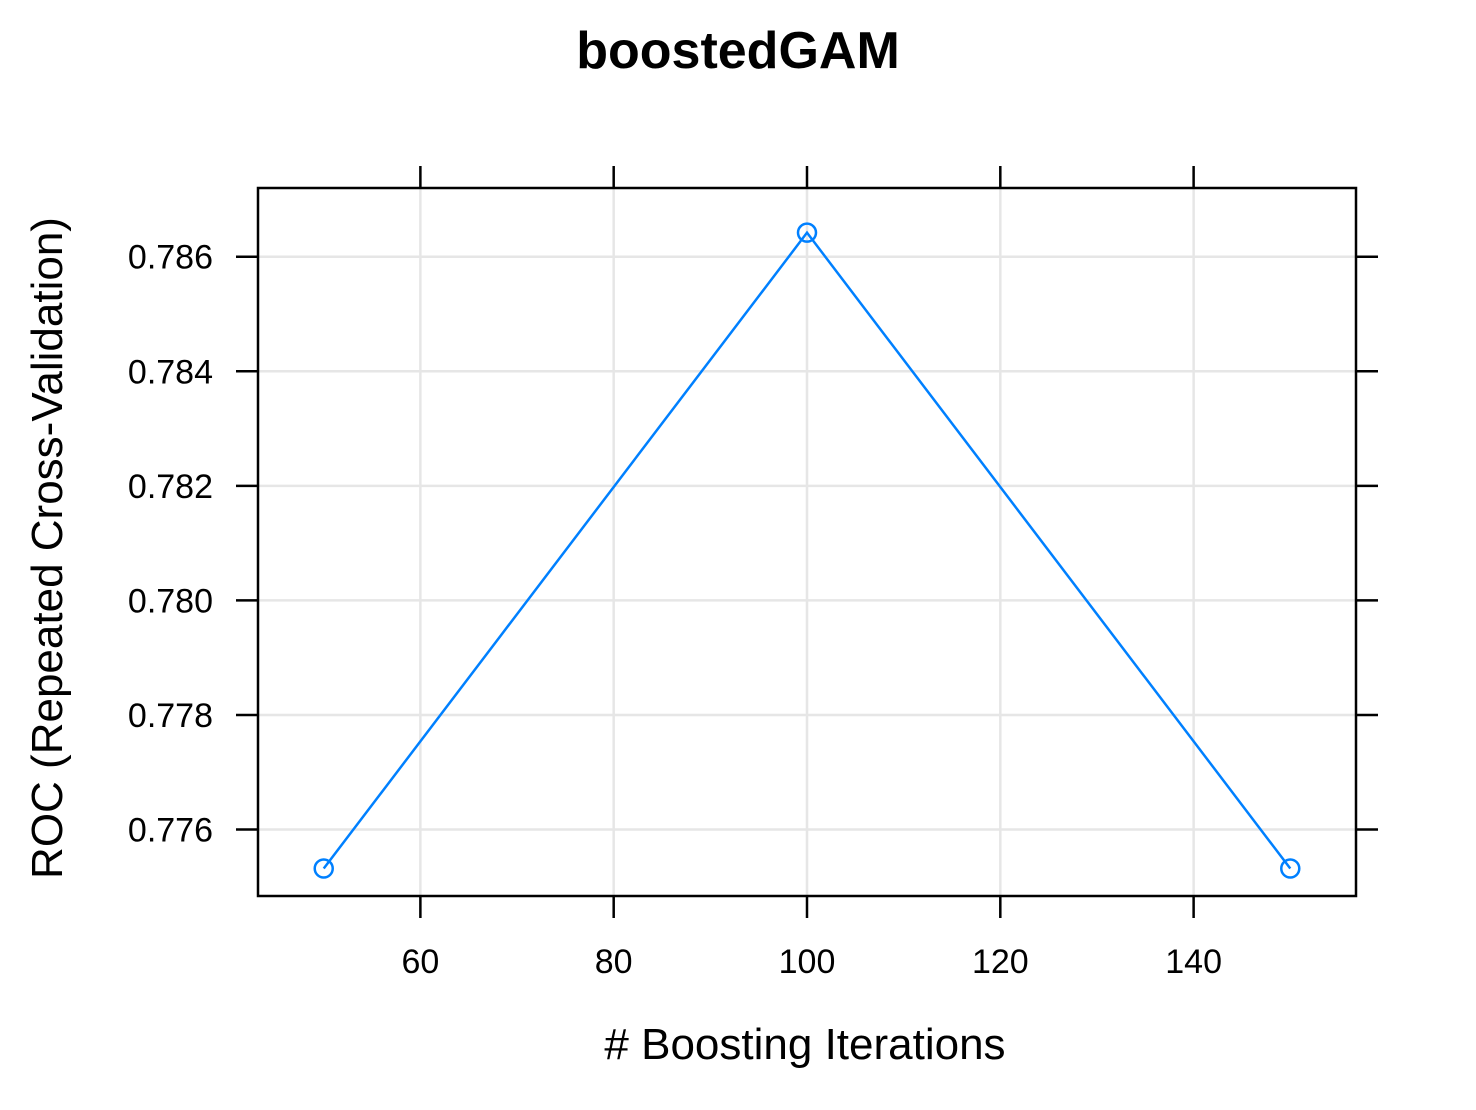 Image resolution: width=1476 pixels, height=1110 pixels. I want to click on y-tick-label: 0.786, so click(170, 258).